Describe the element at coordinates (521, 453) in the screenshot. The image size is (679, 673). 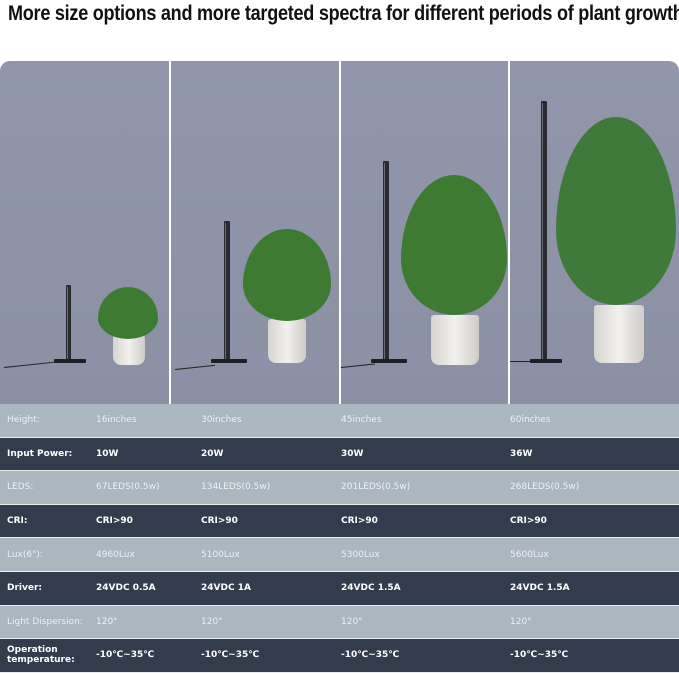
I see `spec-value: 36W` at that location.